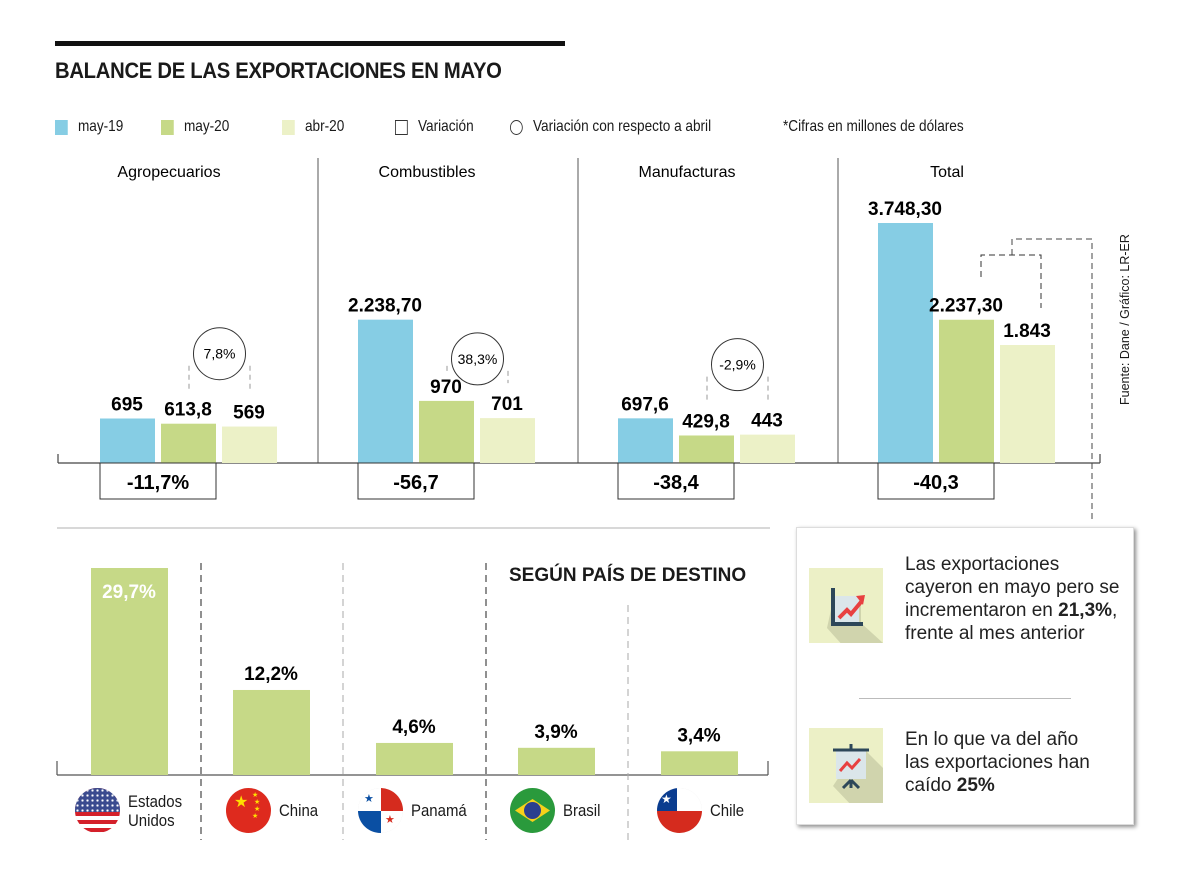  Describe the element at coordinates (310, 43) in the screenshot. I see `title-rule` at that location.